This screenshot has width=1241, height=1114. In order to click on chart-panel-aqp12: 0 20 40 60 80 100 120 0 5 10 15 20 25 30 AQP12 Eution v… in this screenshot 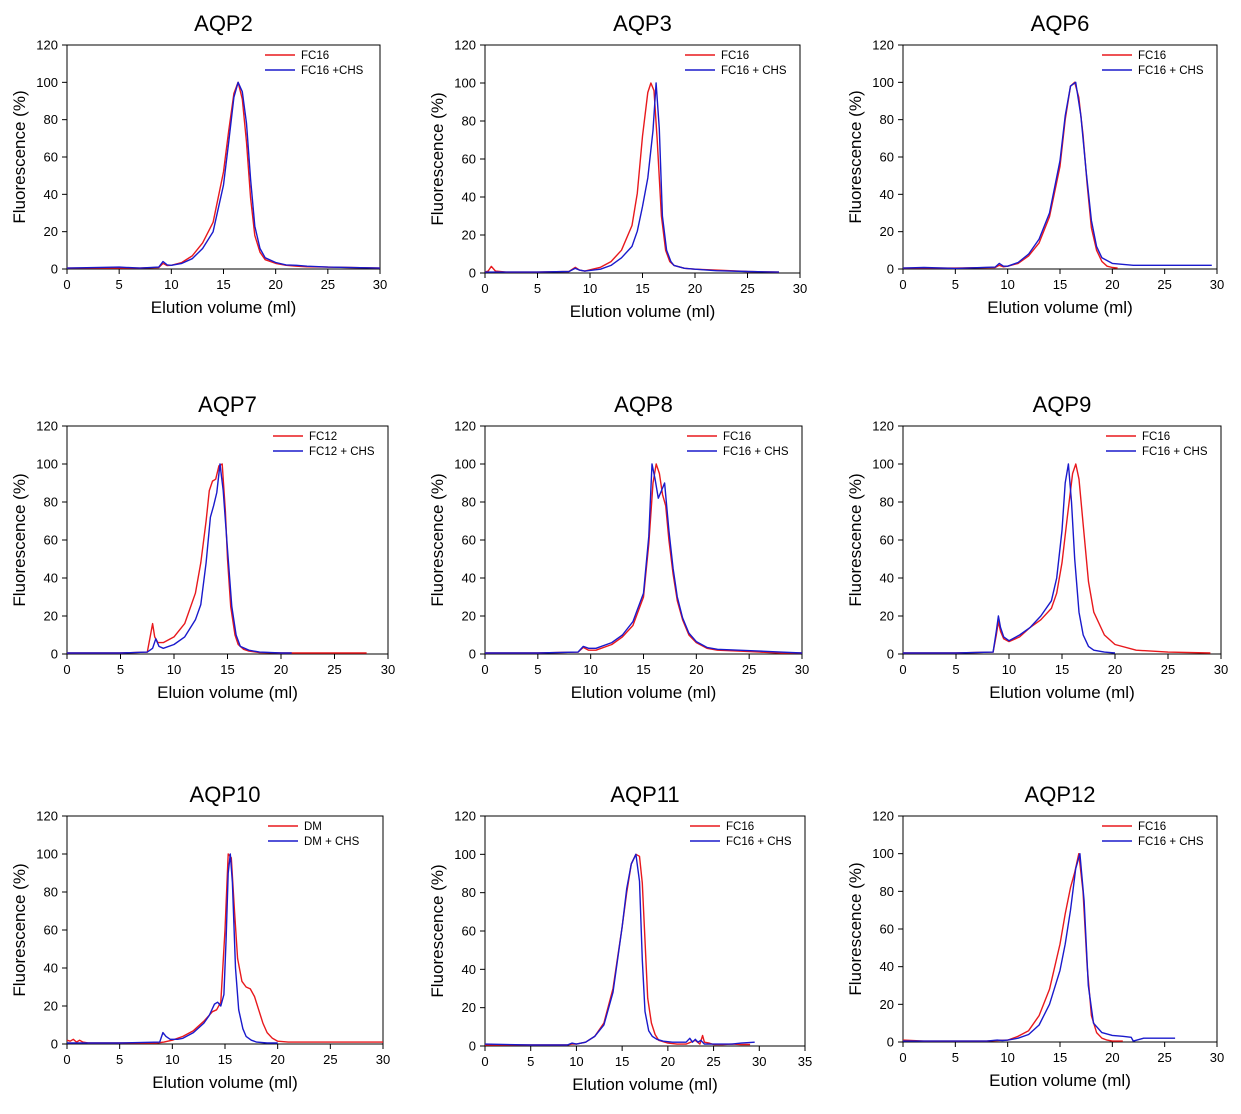, I will do `click(1035, 936)`.